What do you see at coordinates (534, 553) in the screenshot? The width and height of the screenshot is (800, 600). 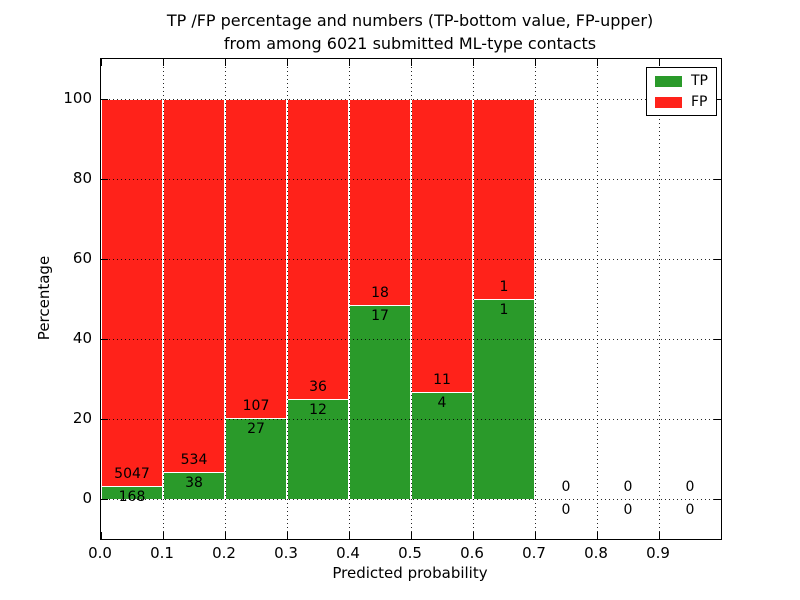 I see `x-tick-label: 0.7` at bounding box center [534, 553].